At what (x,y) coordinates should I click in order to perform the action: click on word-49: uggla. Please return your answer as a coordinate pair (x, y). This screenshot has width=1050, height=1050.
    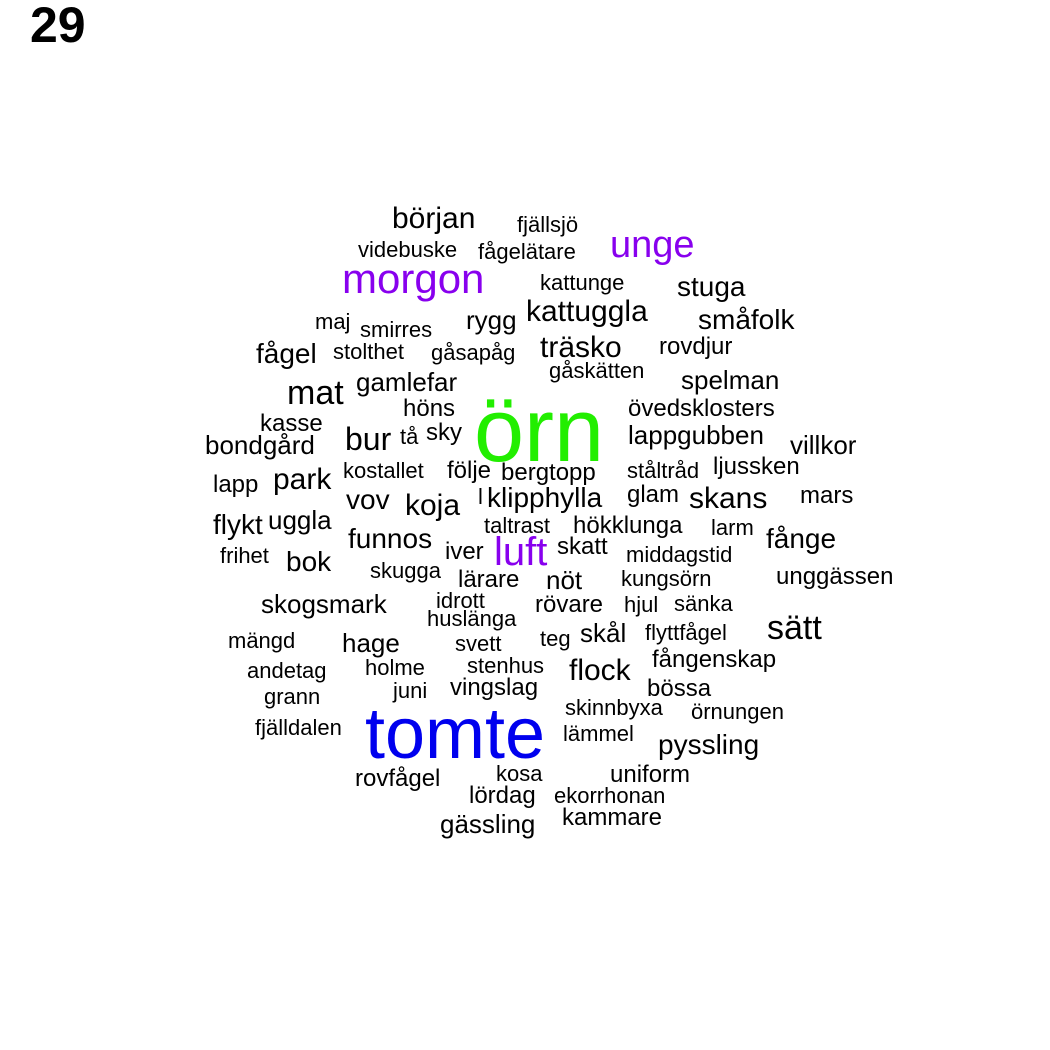
    Looking at the image, I should click on (300, 520).